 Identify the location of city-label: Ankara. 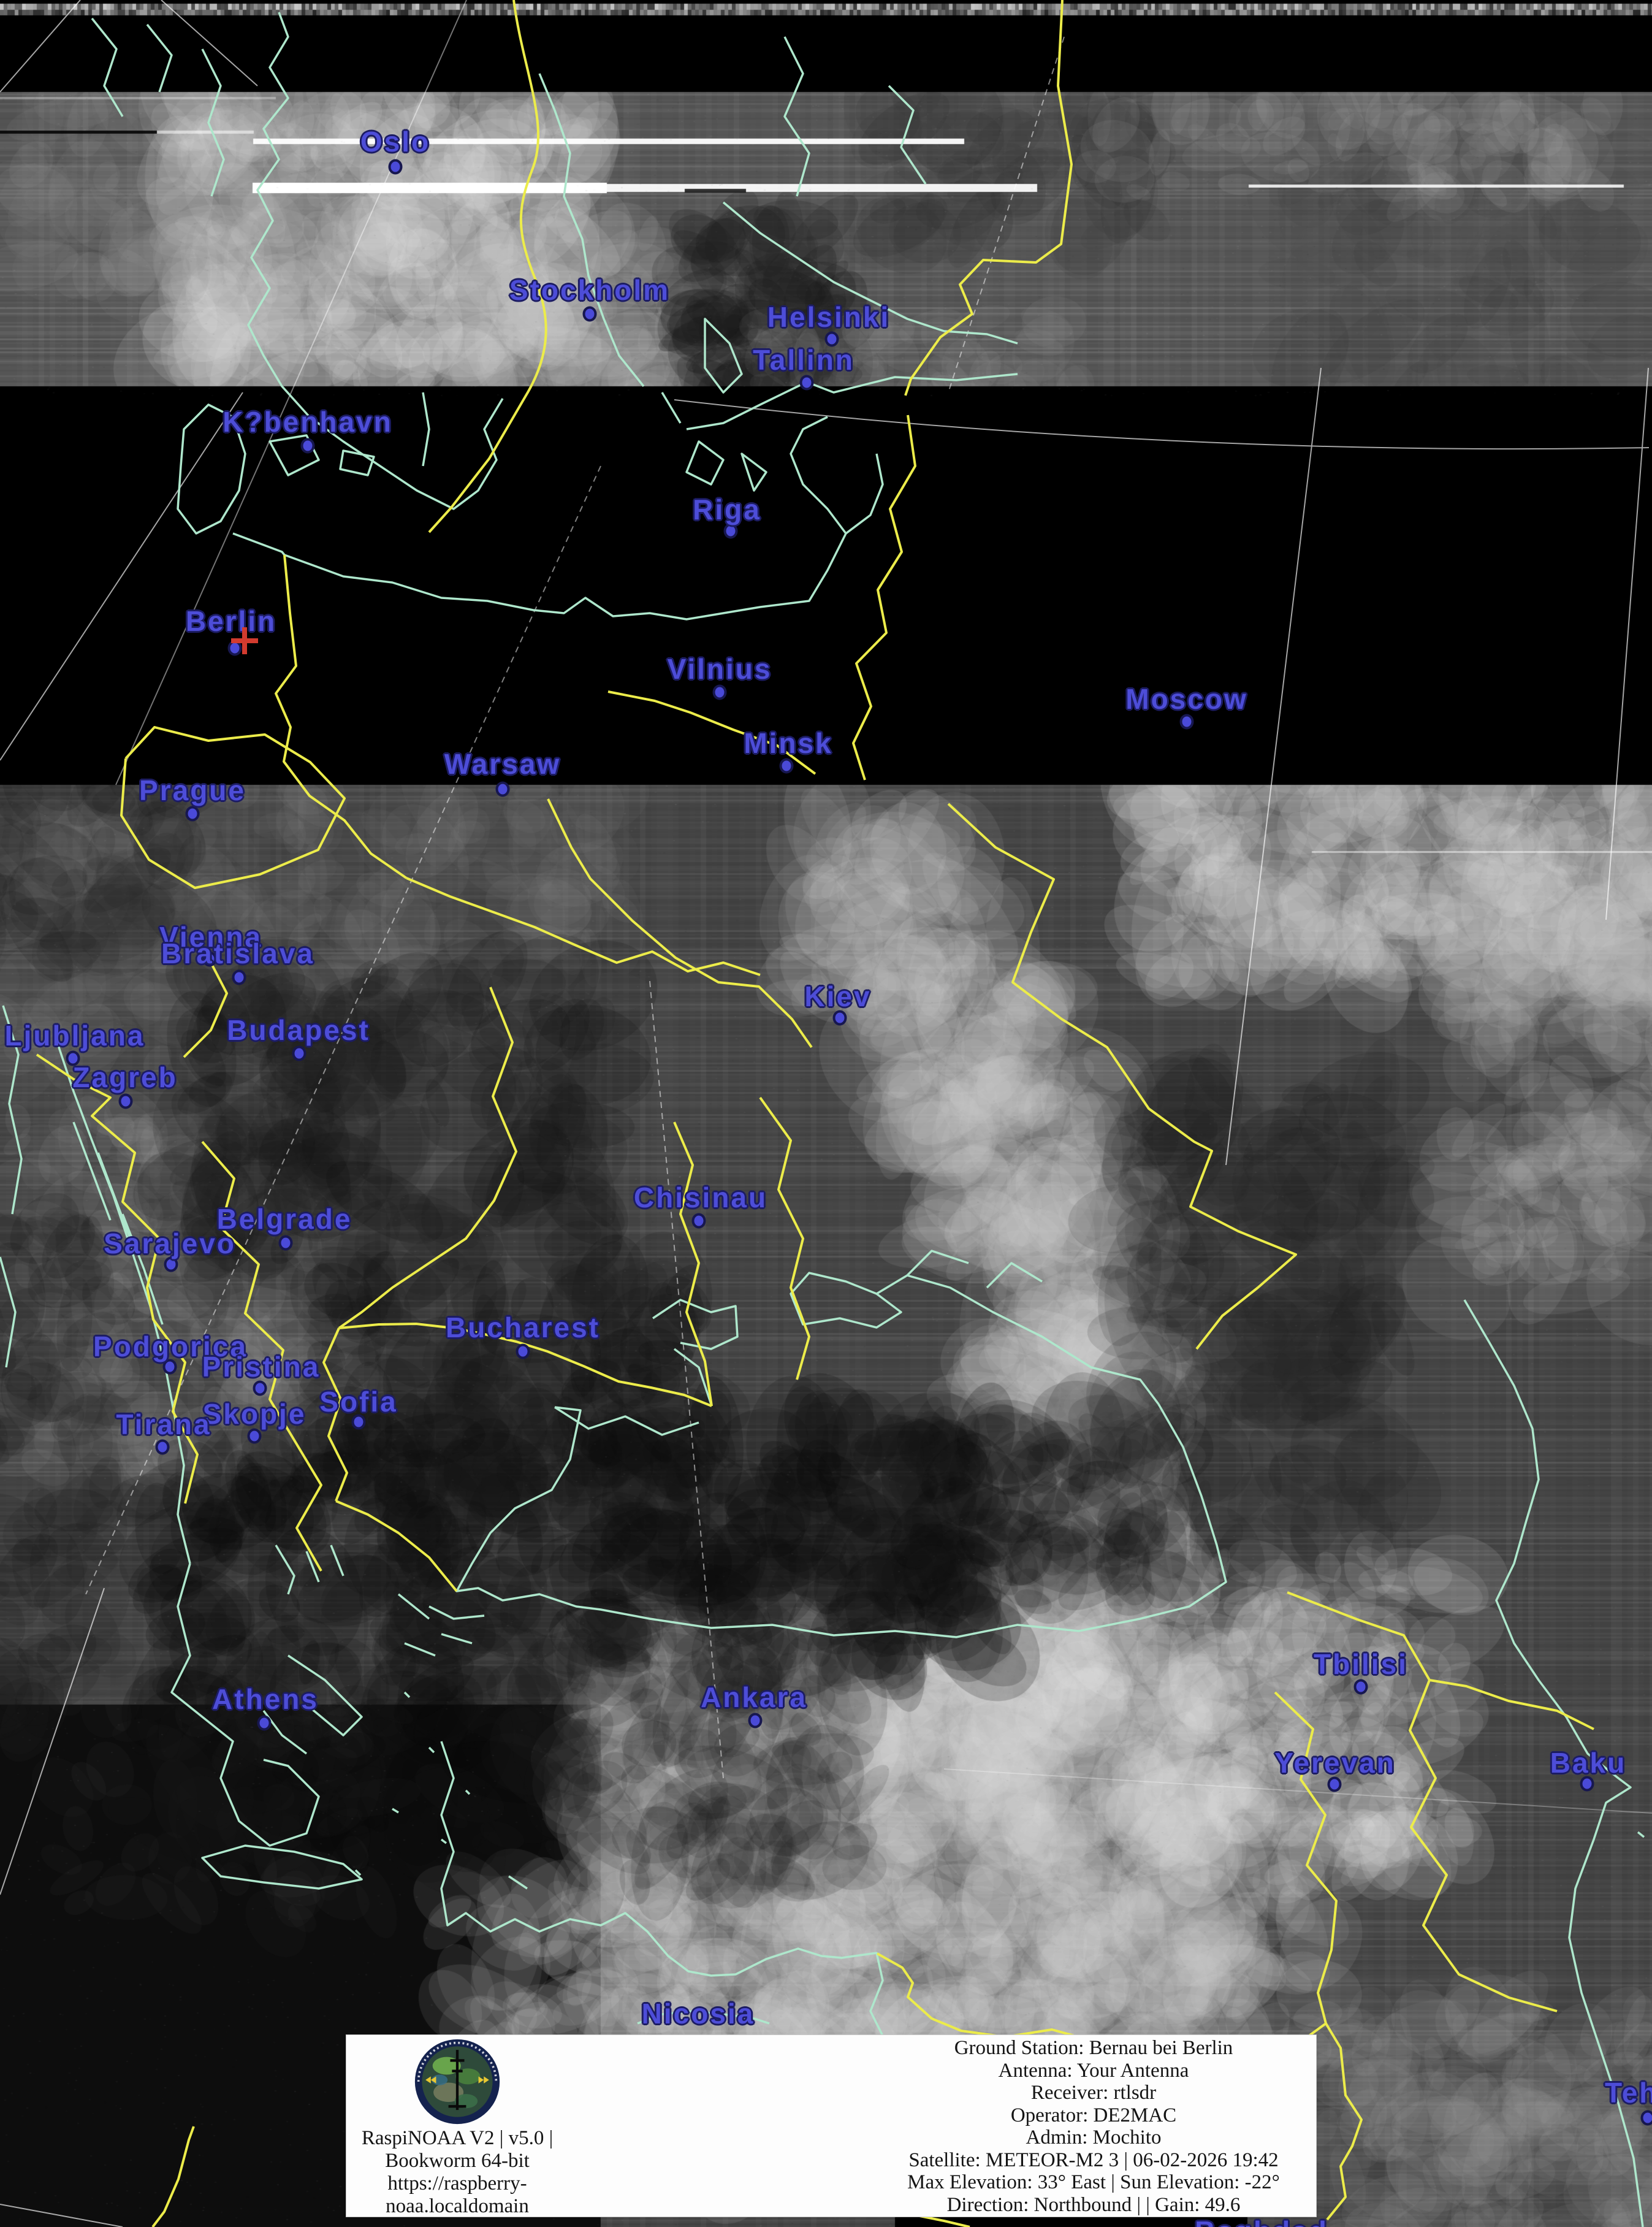
(754, 1697).